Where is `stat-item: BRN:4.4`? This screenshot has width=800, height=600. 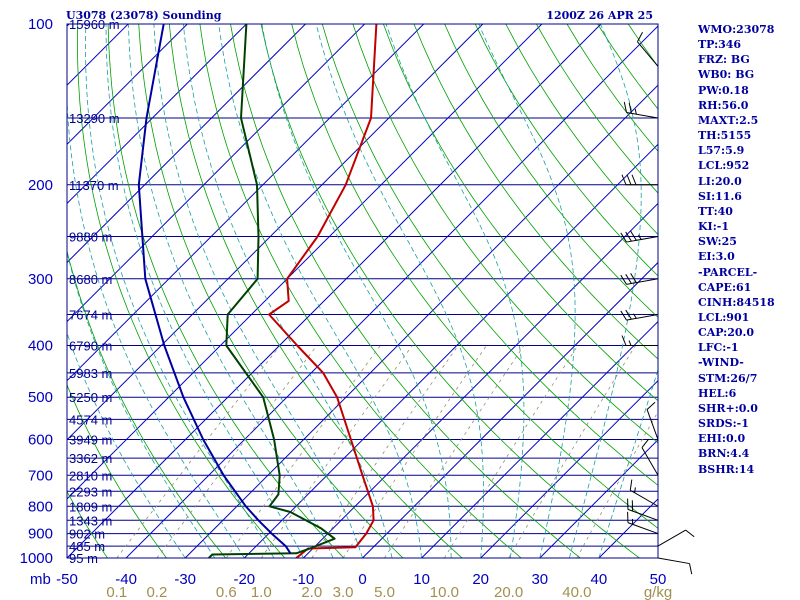
stat-item: BRN:4.4 is located at coordinates (724, 454).